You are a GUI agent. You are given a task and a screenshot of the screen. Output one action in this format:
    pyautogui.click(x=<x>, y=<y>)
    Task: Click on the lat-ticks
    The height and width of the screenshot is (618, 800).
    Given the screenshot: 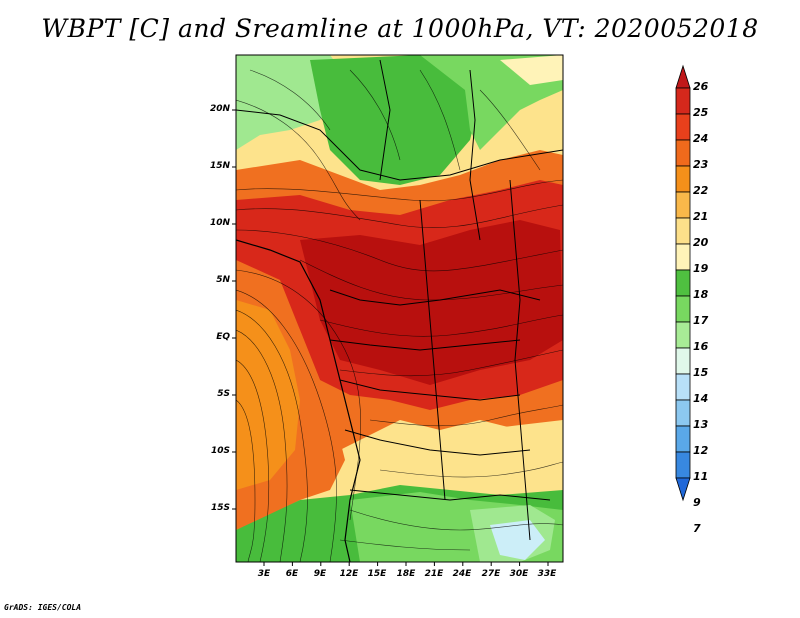 What is the action you would take?
    pyautogui.click(x=234, y=309)
    